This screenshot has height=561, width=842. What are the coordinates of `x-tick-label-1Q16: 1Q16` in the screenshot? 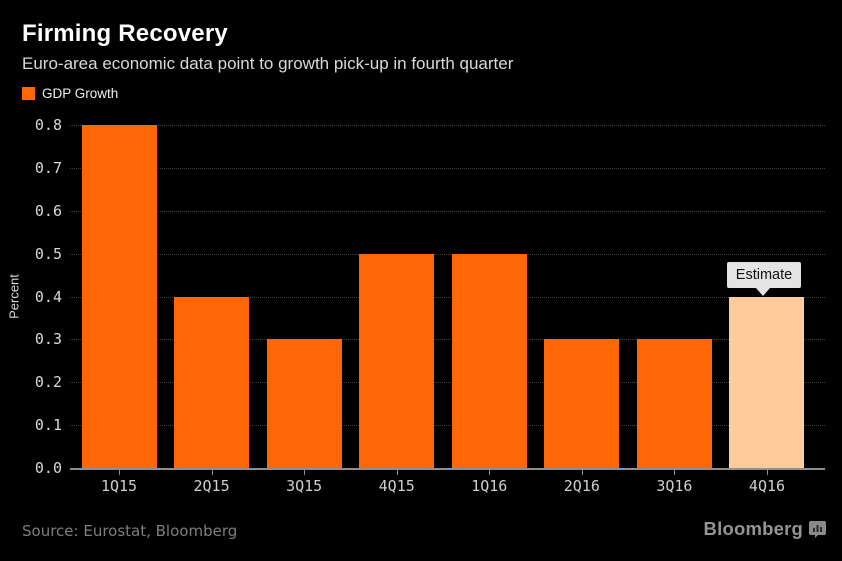 It's located at (489, 486).